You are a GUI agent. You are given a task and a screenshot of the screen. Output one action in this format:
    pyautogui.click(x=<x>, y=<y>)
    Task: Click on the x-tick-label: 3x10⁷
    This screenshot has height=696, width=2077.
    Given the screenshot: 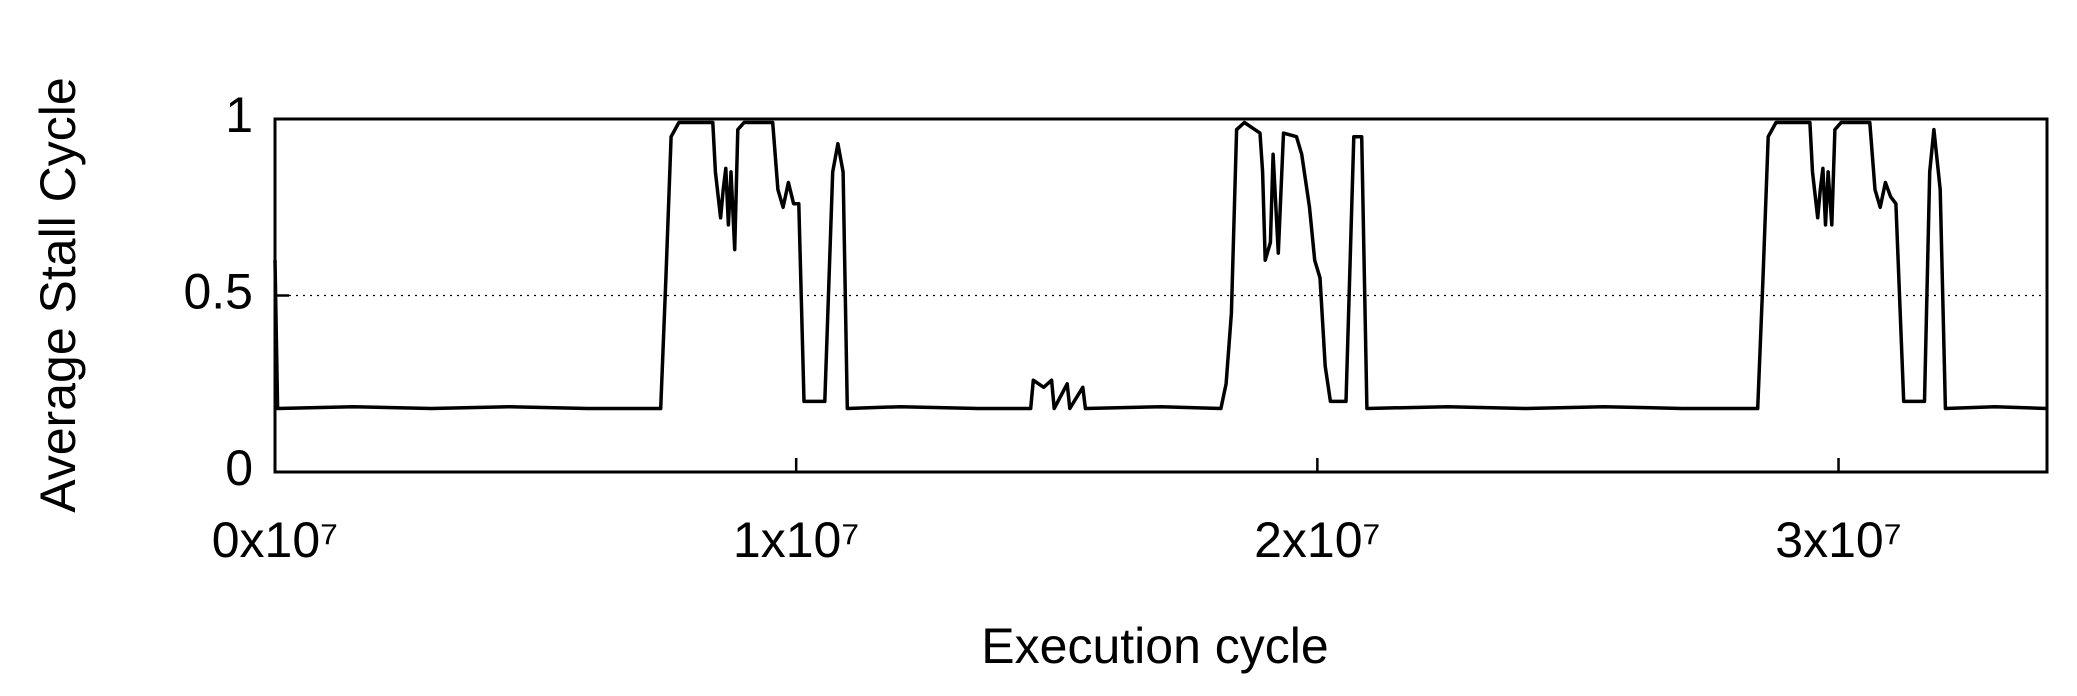 What is the action you would take?
    pyautogui.click(x=1838, y=540)
    